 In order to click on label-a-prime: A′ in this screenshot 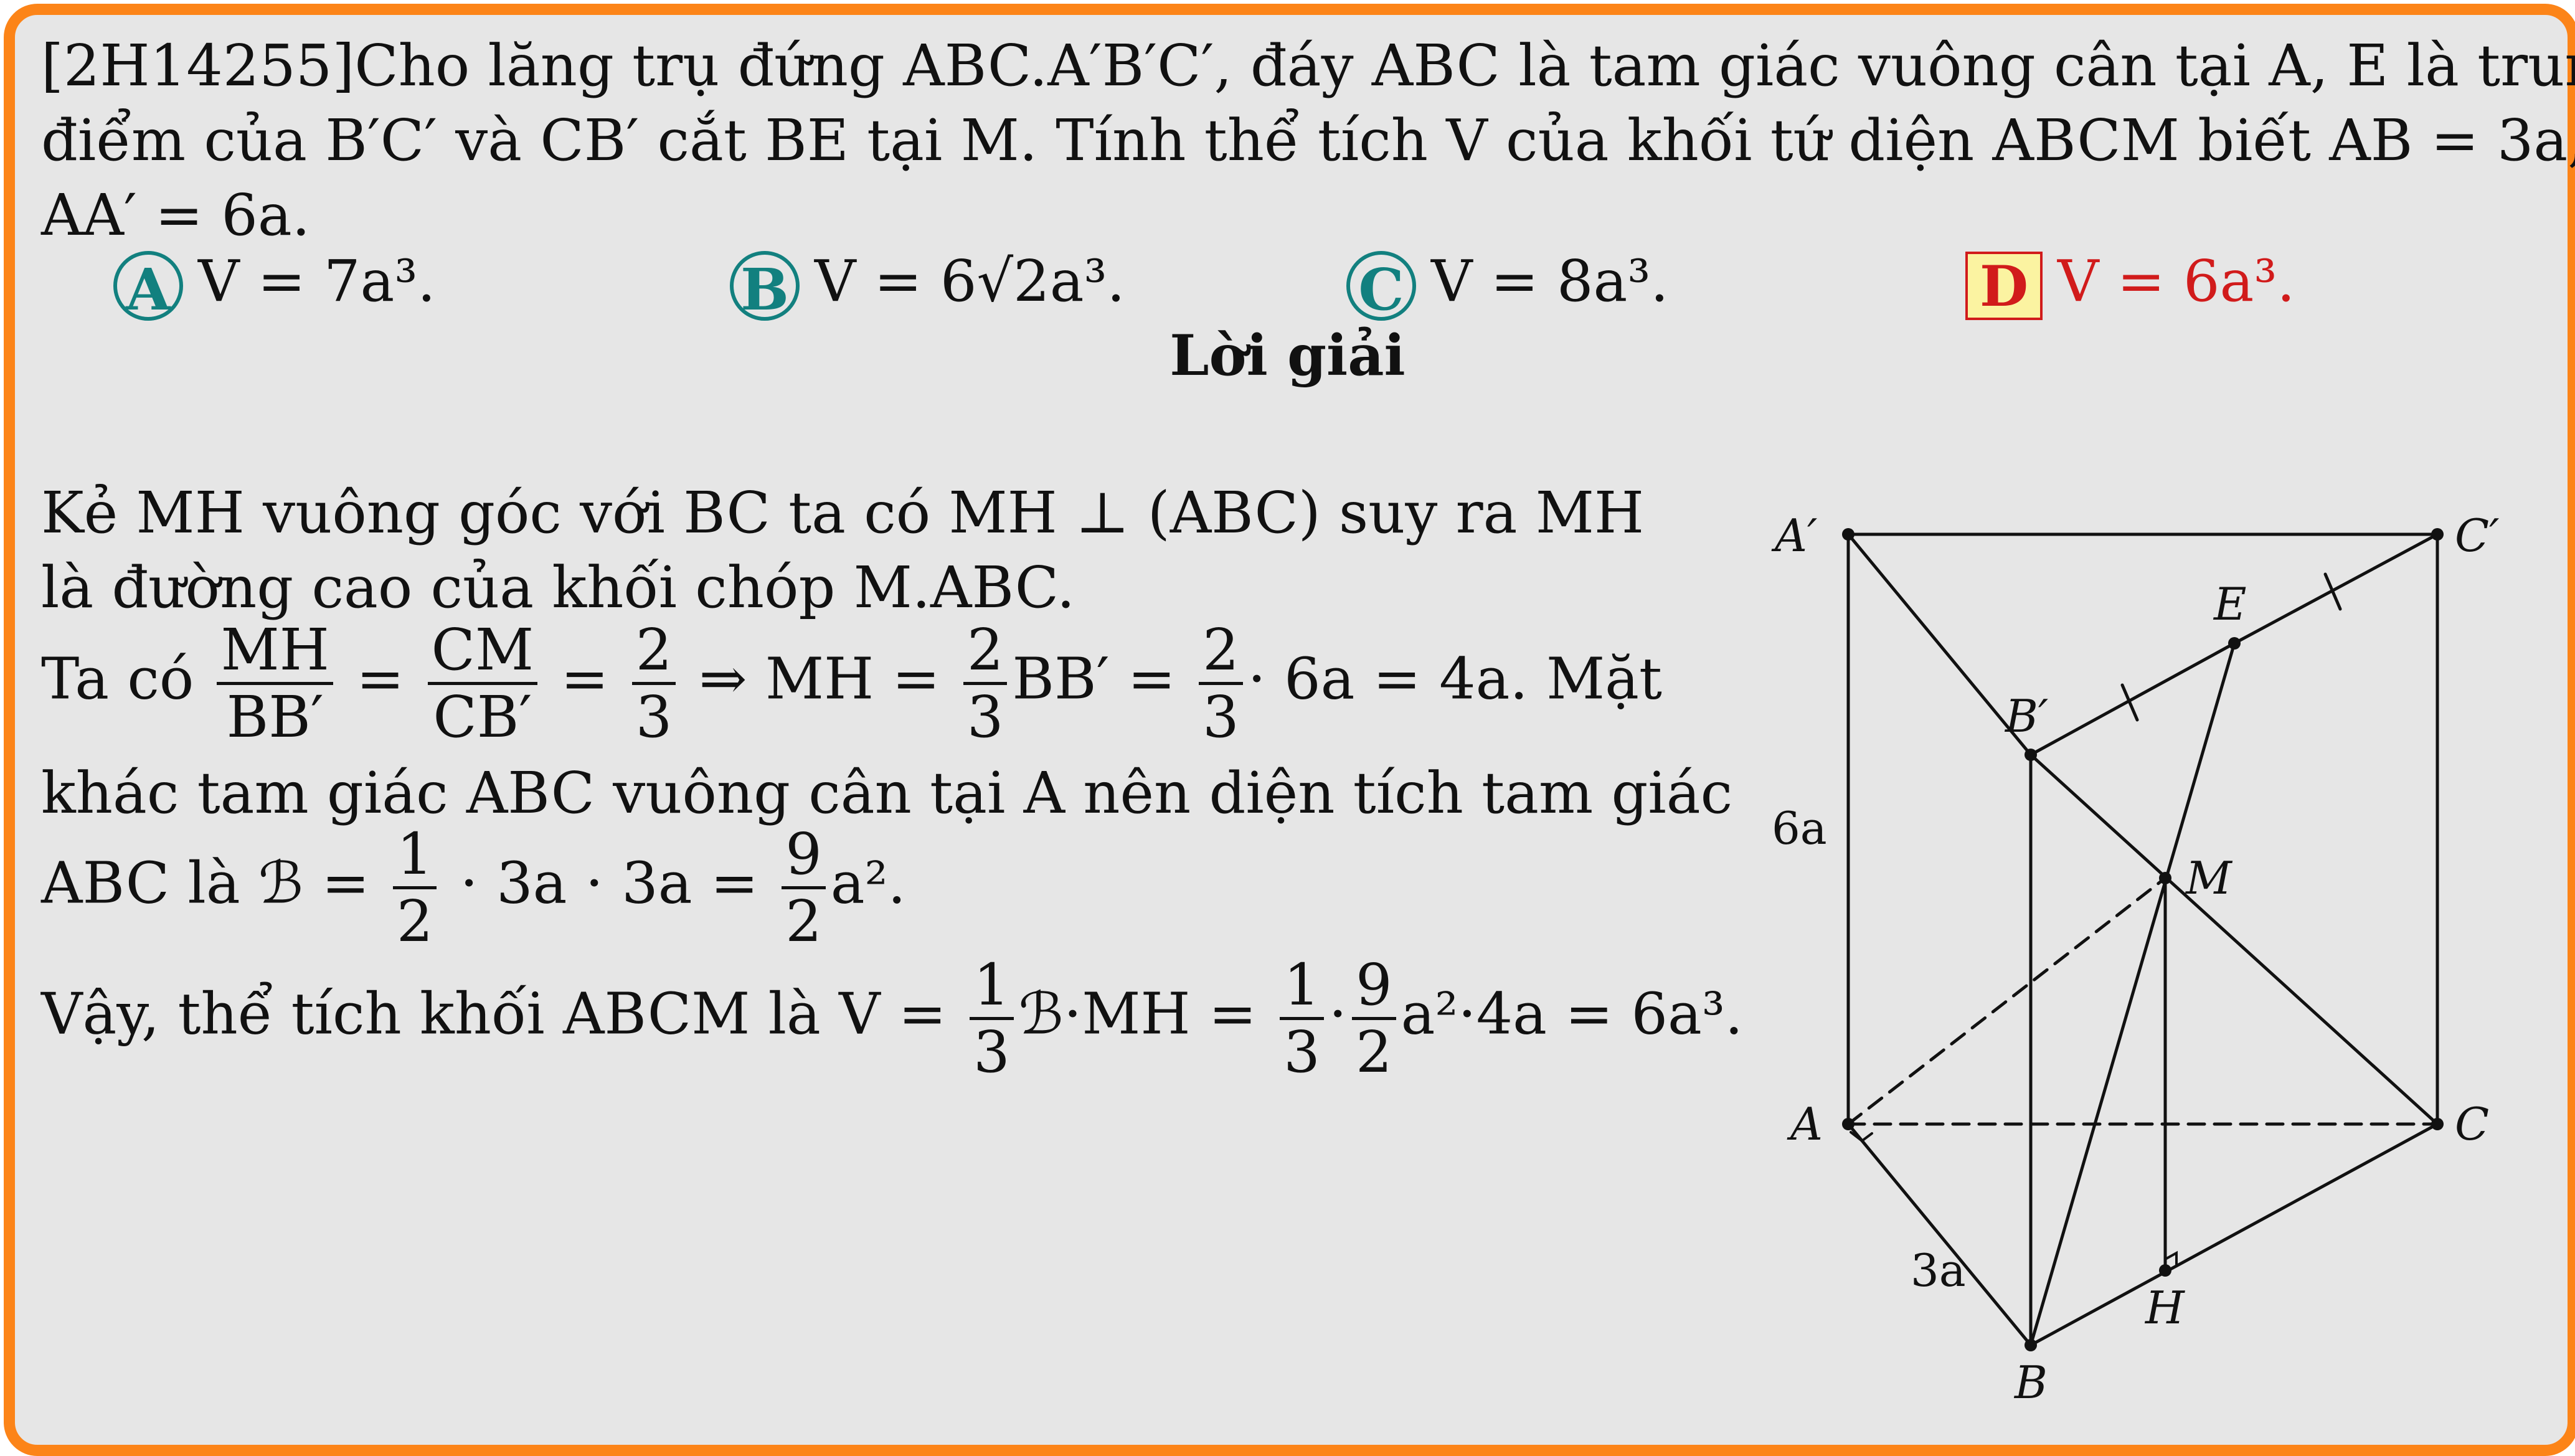, I will do `click(1794, 535)`.